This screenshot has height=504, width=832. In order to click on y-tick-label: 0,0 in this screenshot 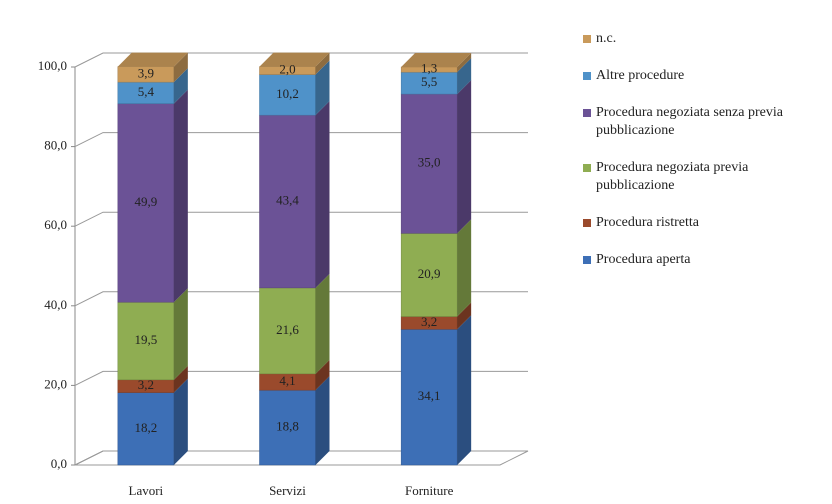, I will do `click(59, 463)`.